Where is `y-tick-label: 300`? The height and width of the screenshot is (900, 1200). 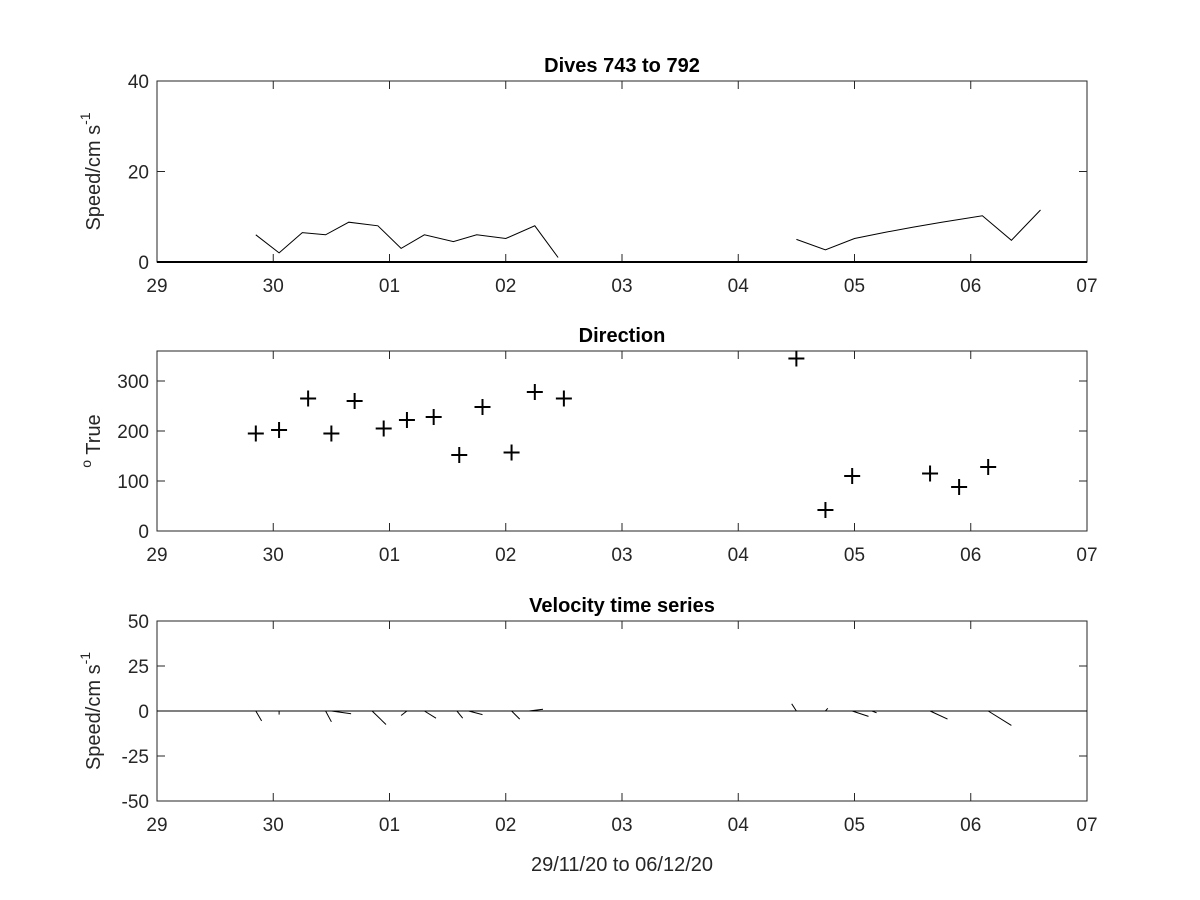
y-tick-label: 300 is located at coordinates (133, 382).